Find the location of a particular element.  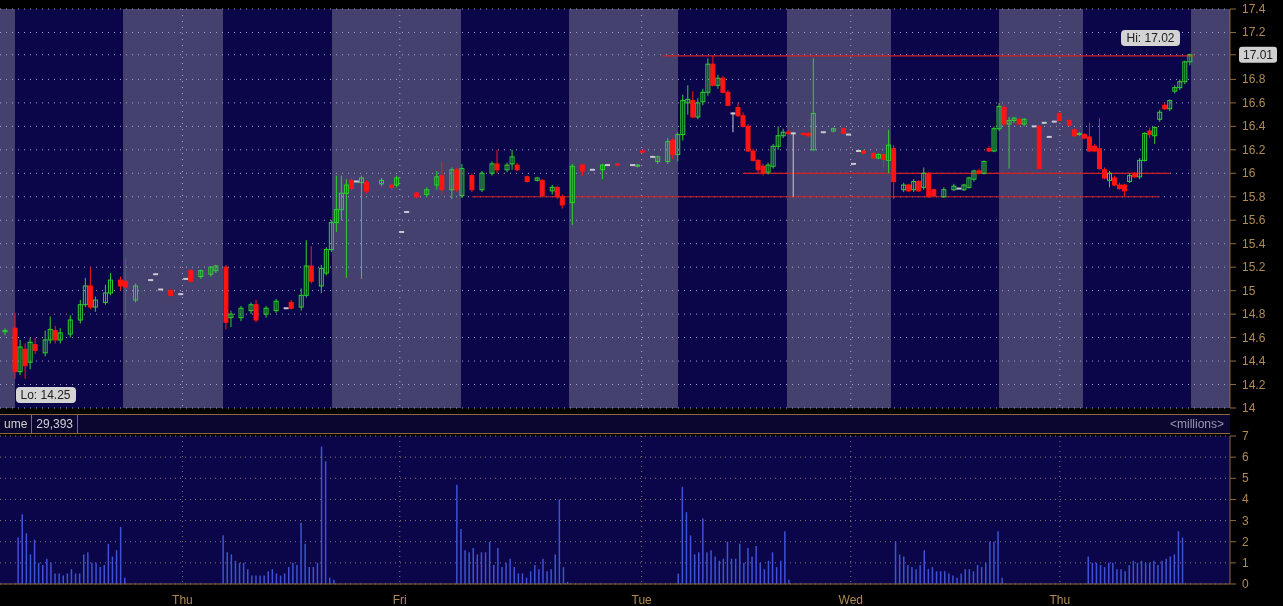

y-tick-label: 14 is located at coordinates (1249, 408).